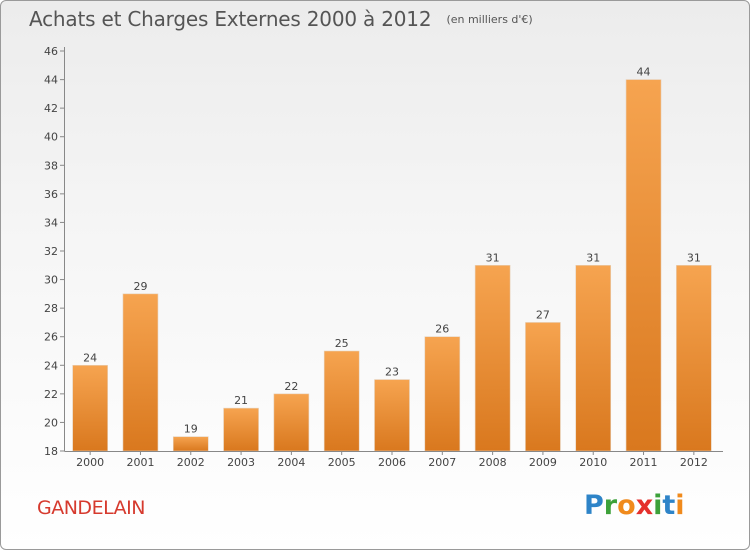 The height and width of the screenshot is (550, 750). What do you see at coordinates (191, 462) in the screenshot?
I see `x-tick-label-2002: 2002` at bounding box center [191, 462].